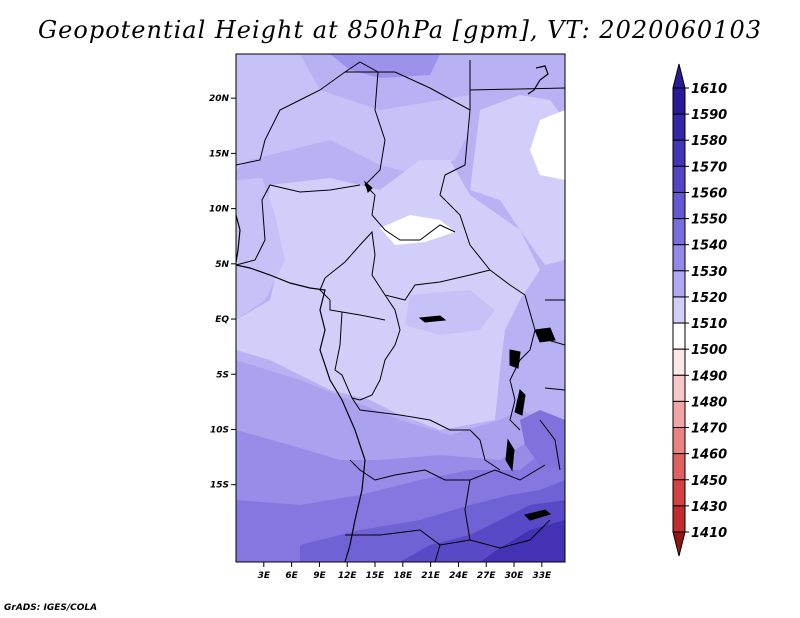 The image size is (800, 618). What do you see at coordinates (709, 193) in the screenshot?
I see `colorbar-label: 1560` at bounding box center [709, 193].